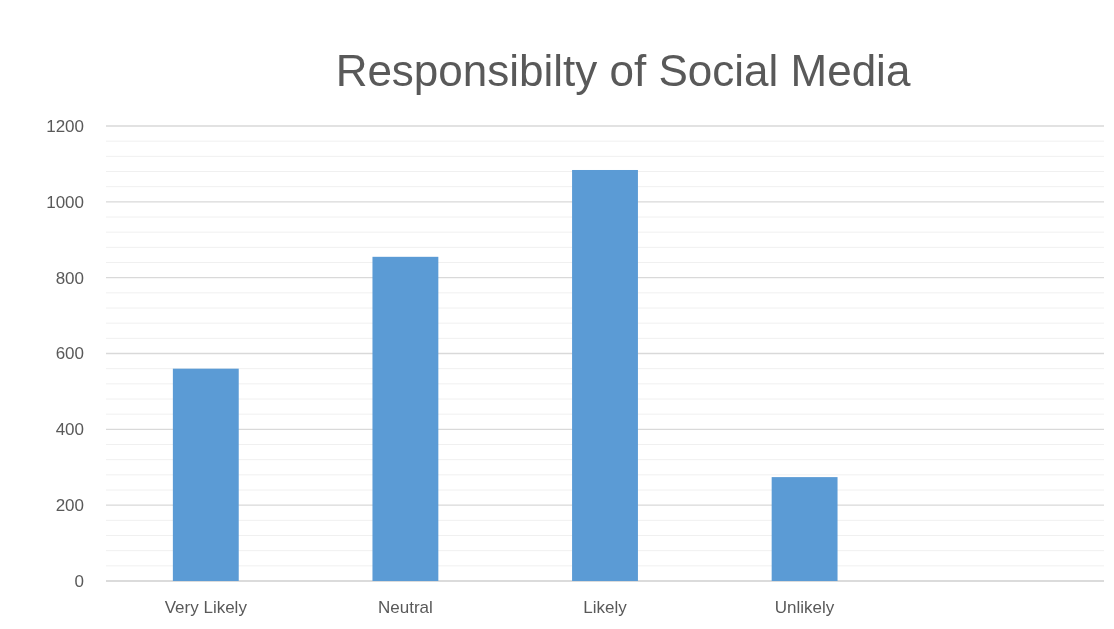  Describe the element at coordinates (69, 506) in the screenshot. I see `y-tick-label: 200` at that location.